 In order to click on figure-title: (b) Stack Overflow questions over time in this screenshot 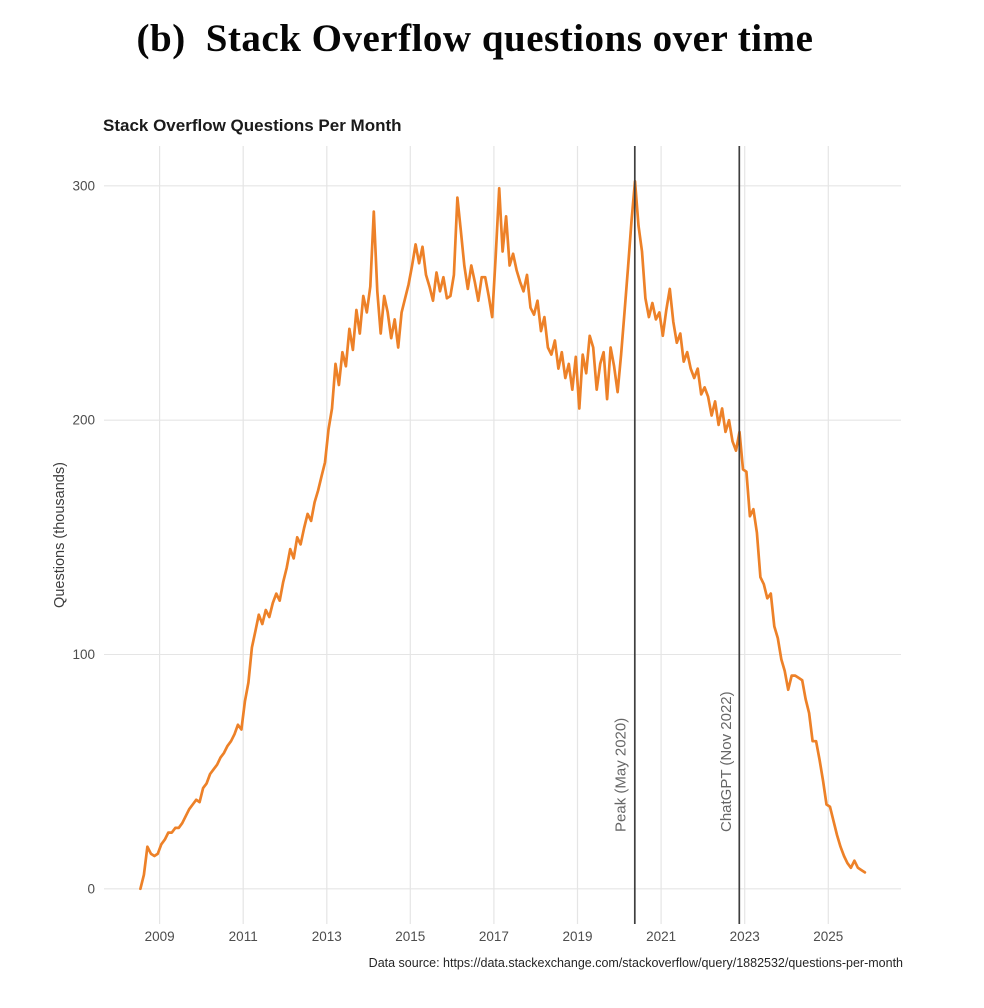, I will do `click(475, 38)`.